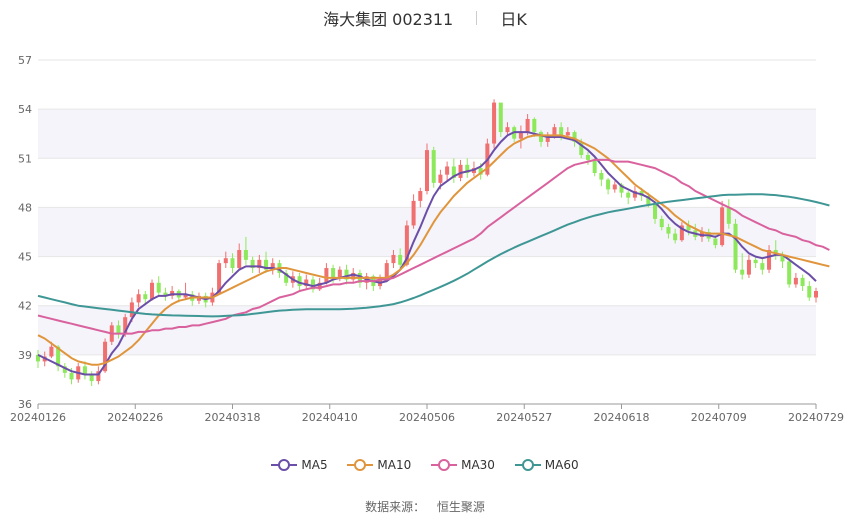 The height and width of the screenshot is (517, 850). Describe the element at coordinates (233, 417) in the screenshot. I see `x-tick-label: 20240318` at that location.